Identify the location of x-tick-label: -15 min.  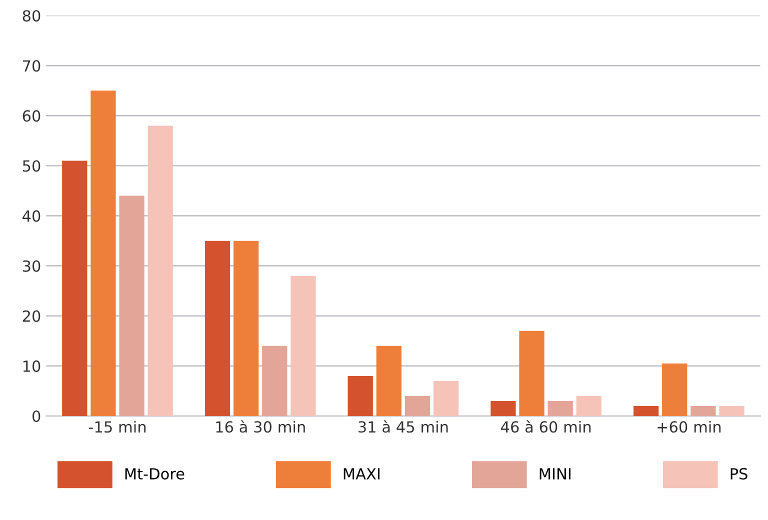
(117, 426).